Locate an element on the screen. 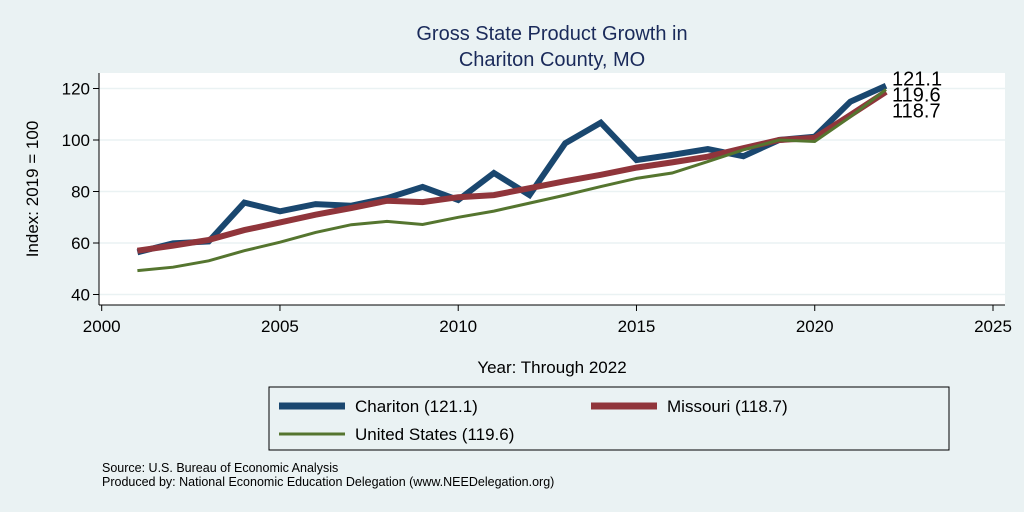 This screenshot has width=1024, height=512. end-label-missouri: 118.7 is located at coordinates (916, 112).